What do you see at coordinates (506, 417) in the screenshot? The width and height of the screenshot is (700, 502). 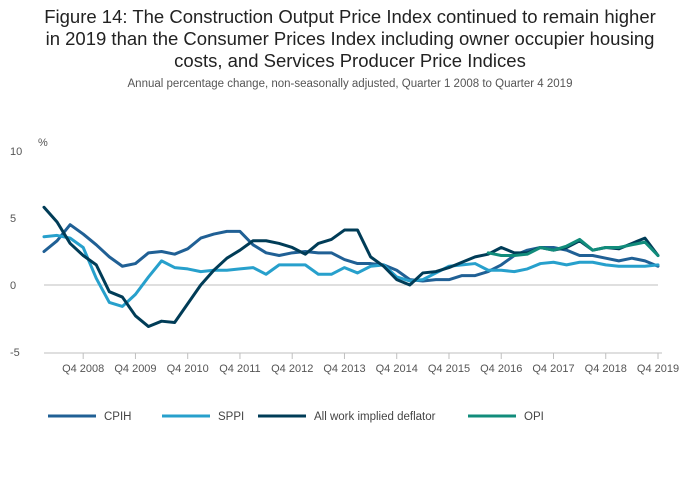 I see `legend-item: OPI` at bounding box center [506, 417].